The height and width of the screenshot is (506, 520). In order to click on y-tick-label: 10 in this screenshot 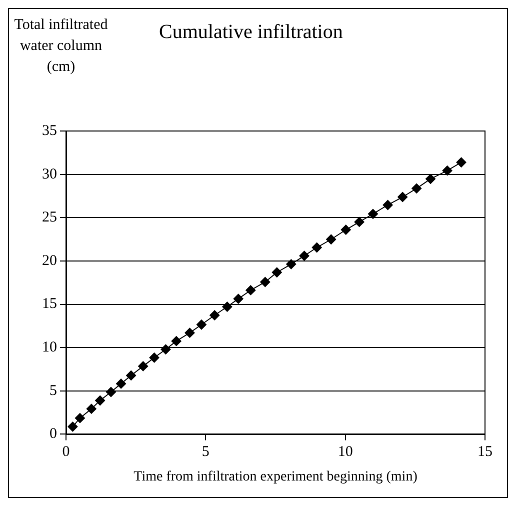, I will do `click(49, 348)`.